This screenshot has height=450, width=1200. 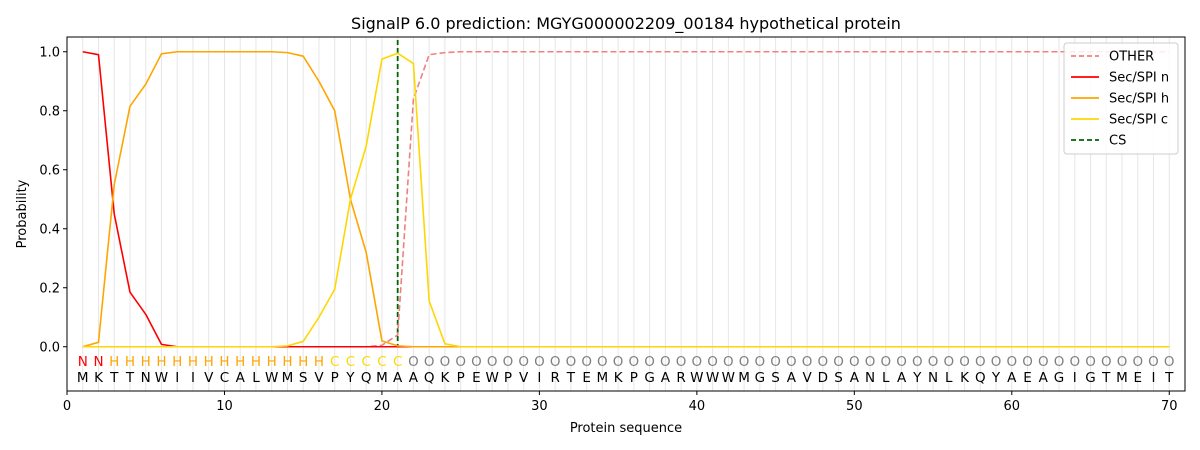 What do you see at coordinates (1121, 98) in the screenshot?
I see `legend: OTHER Sec/SPI n Sec/SPI h Sec/SPI c CS` at bounding box center [1121, 98].